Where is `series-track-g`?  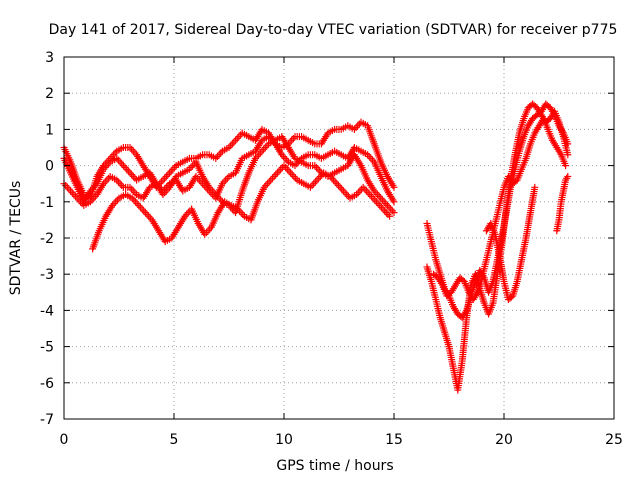 series-track-g is located at coordinates (500, 209).